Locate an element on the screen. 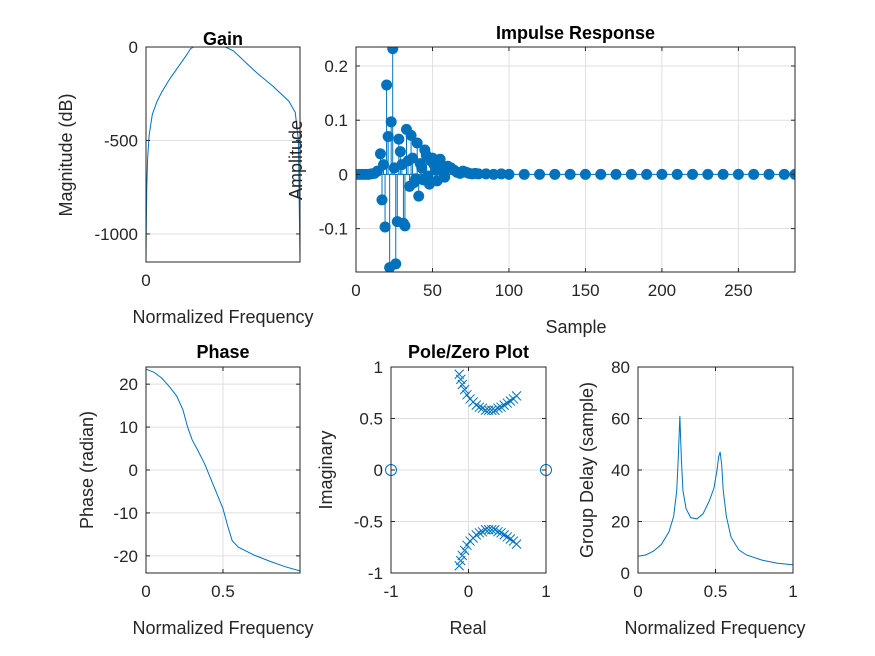 This screenshot has width=875, height=656. y-tick-label: 40 is located at coordinates (620, 470).